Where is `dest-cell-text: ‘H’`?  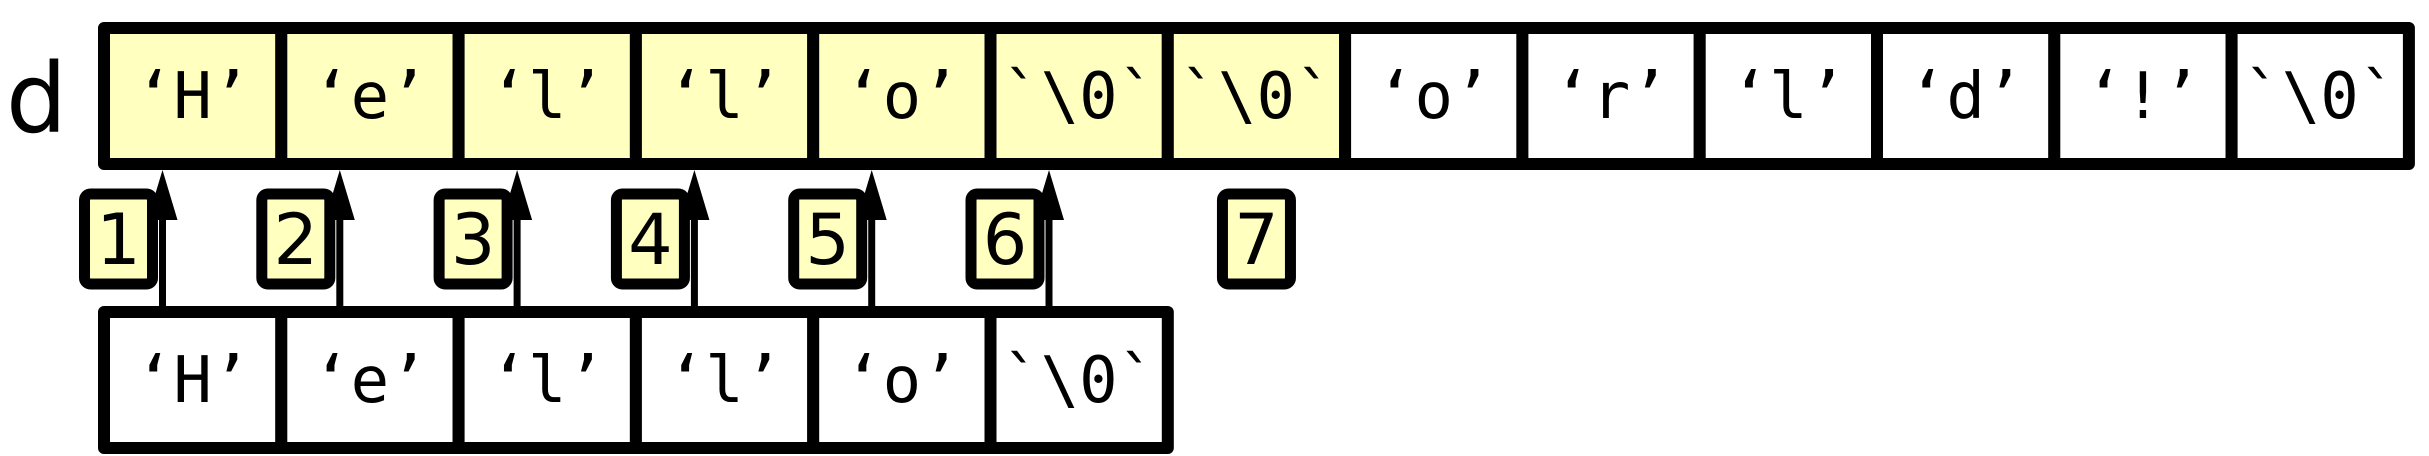 dest-cell-text: ‘H’ is located at coordinates (193, 97).